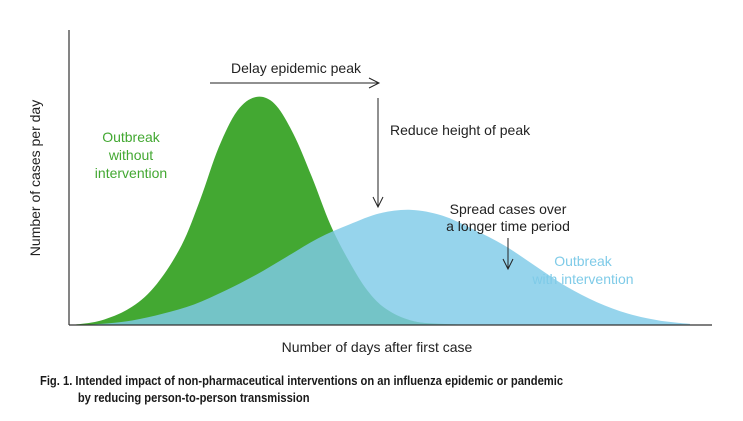 The image size is (743, 421). Describe the element at coordinates (131, 137) in the screenshot. I see `label-without-line1: Outbreak` at that location.